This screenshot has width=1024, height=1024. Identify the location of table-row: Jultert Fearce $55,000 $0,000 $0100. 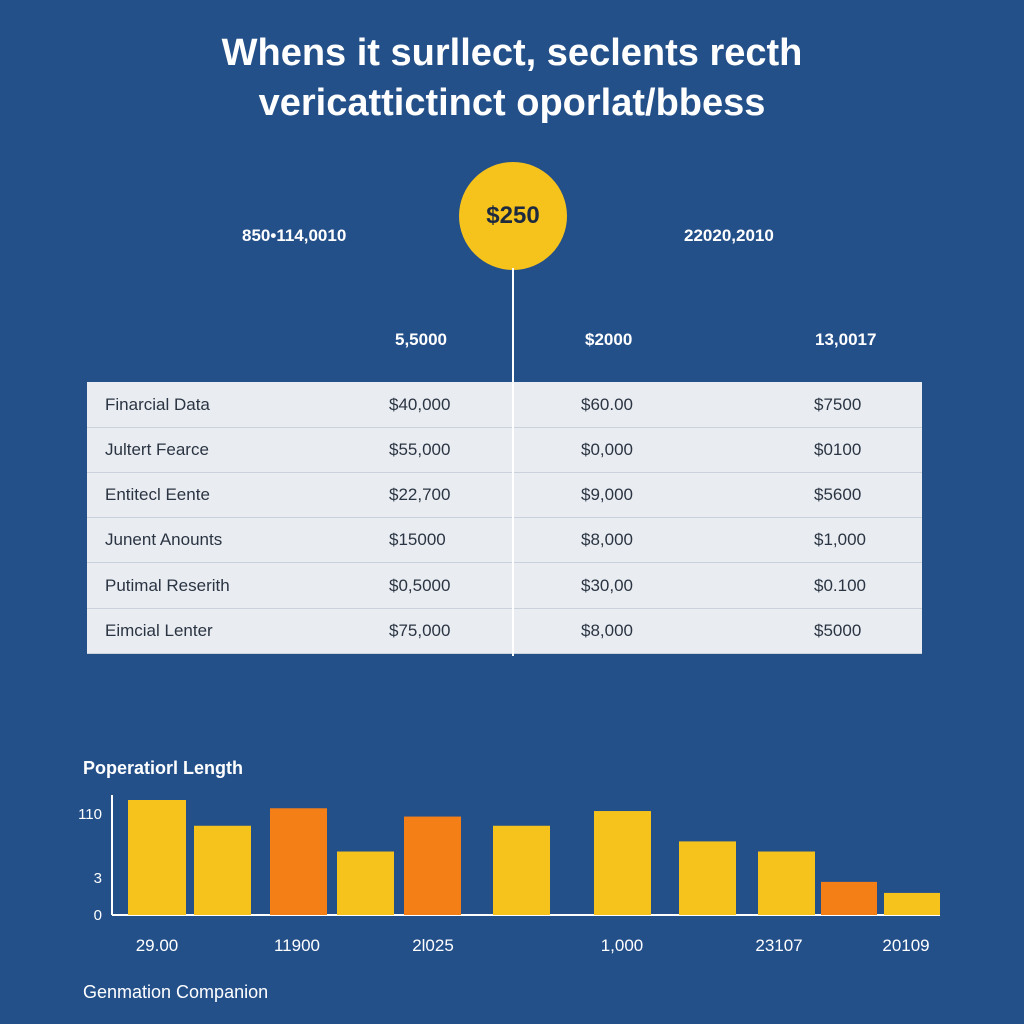
(504, 450).